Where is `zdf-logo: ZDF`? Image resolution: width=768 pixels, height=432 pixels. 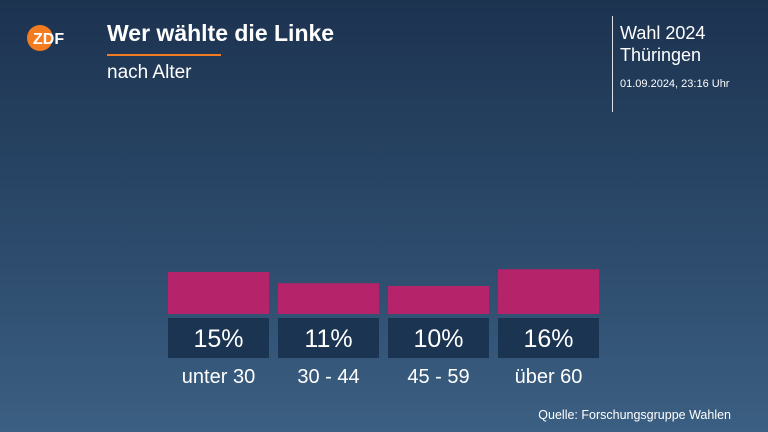
zdf-logo: ZDF is located at coordinates (45, 38).